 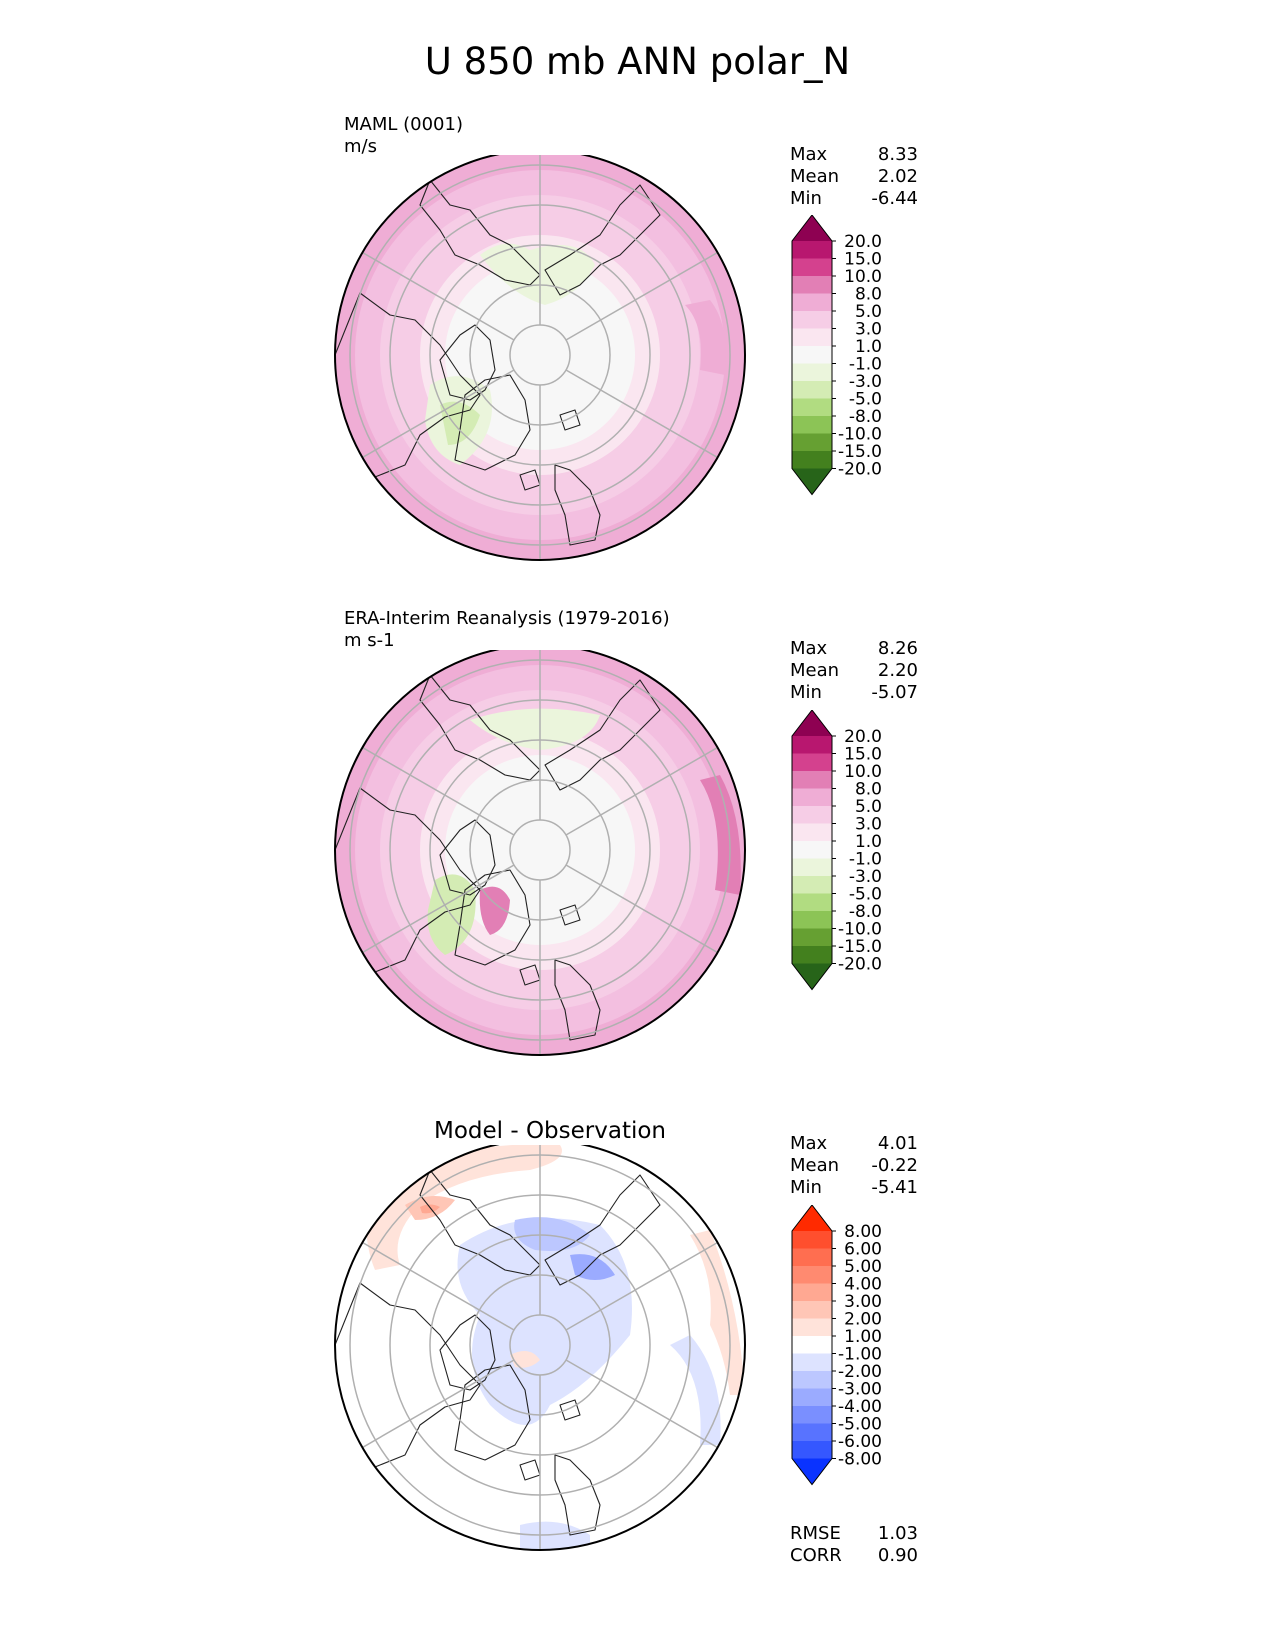 What do you see at coordinates (865, 382) in the screenshot?
I see `colorbar-tick-label: -3.0` at bounding box center [865, 382].